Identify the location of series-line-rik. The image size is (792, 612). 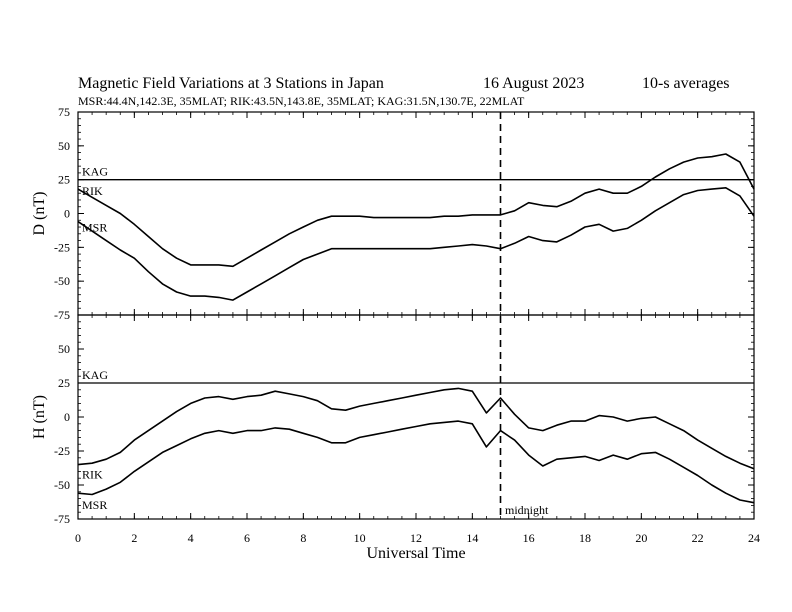
(416, 428).